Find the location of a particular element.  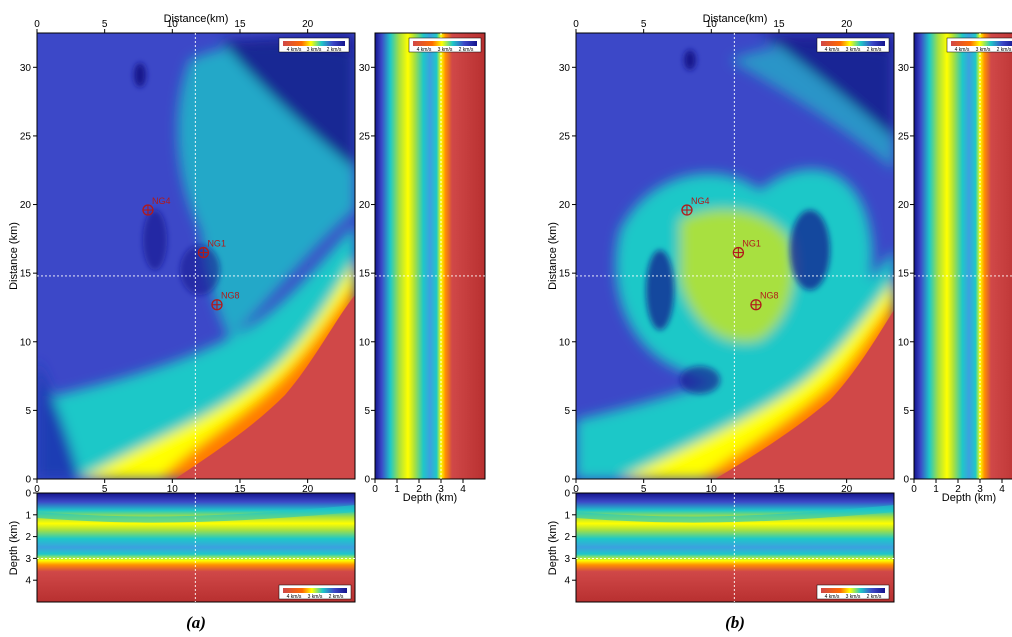

well-label: NG4 is located at coordinates (700, 201).